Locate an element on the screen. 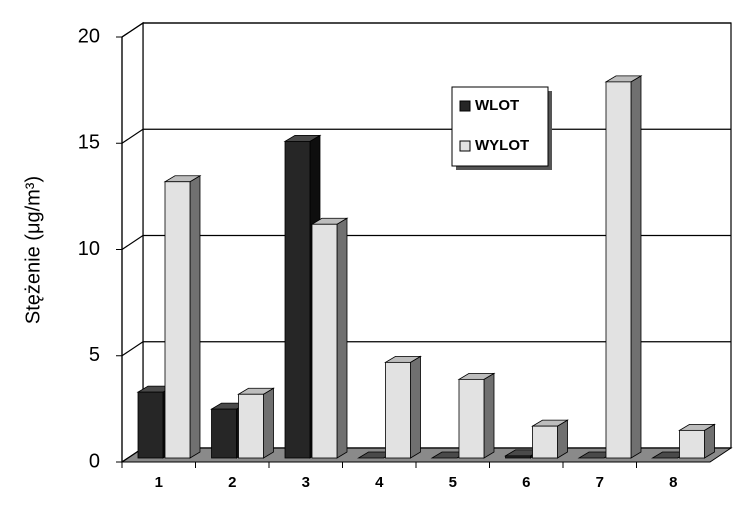  y-tick-label: 5 is located at coordinates (94, 355).